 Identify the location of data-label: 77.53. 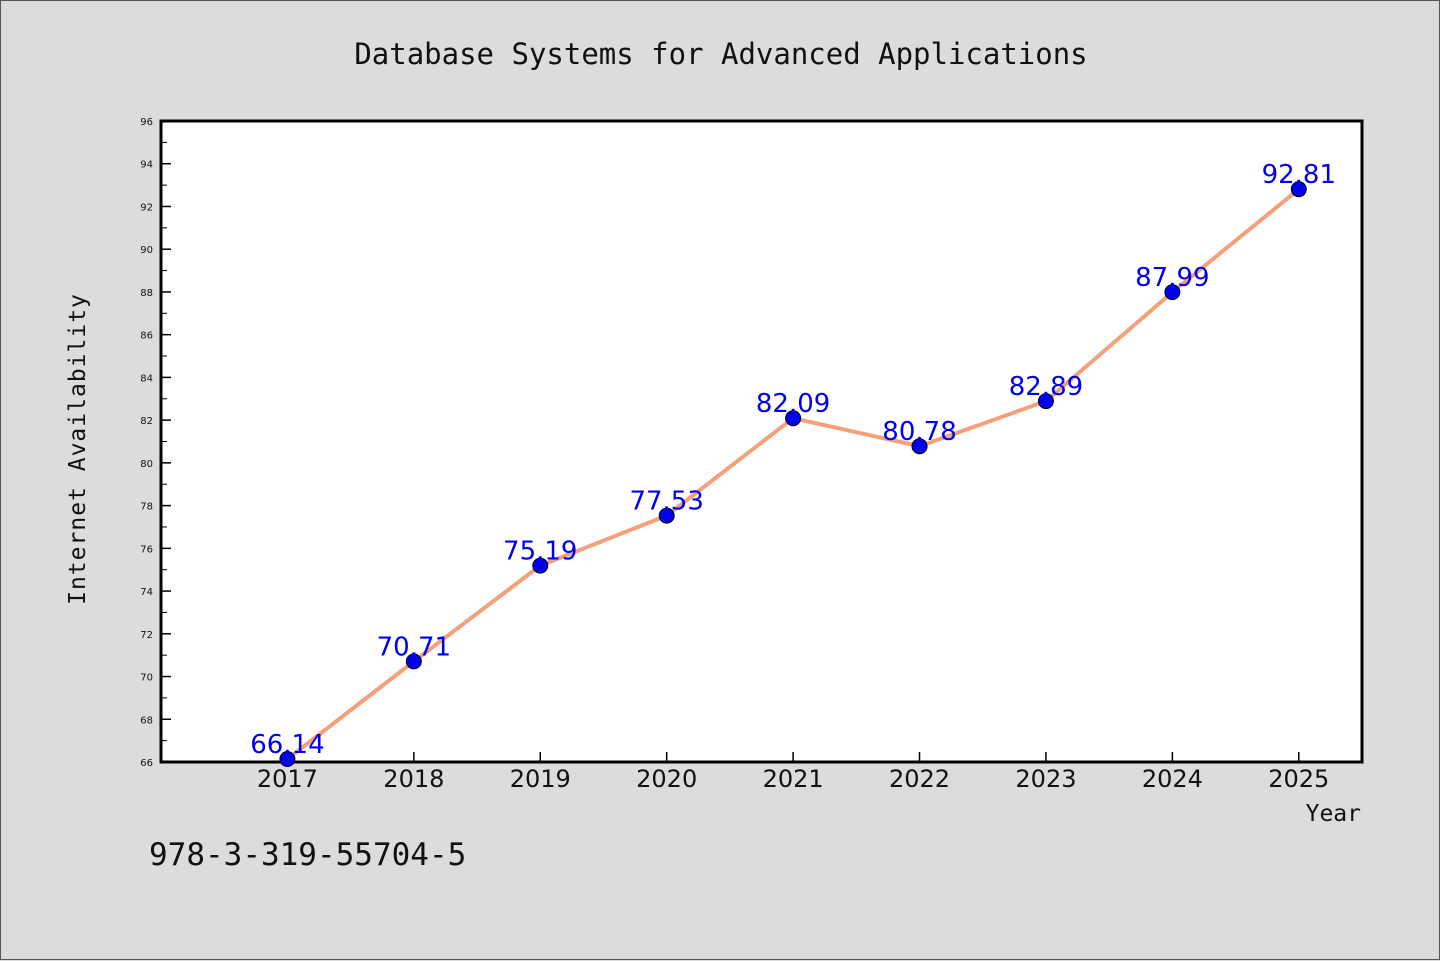
(666, 502).